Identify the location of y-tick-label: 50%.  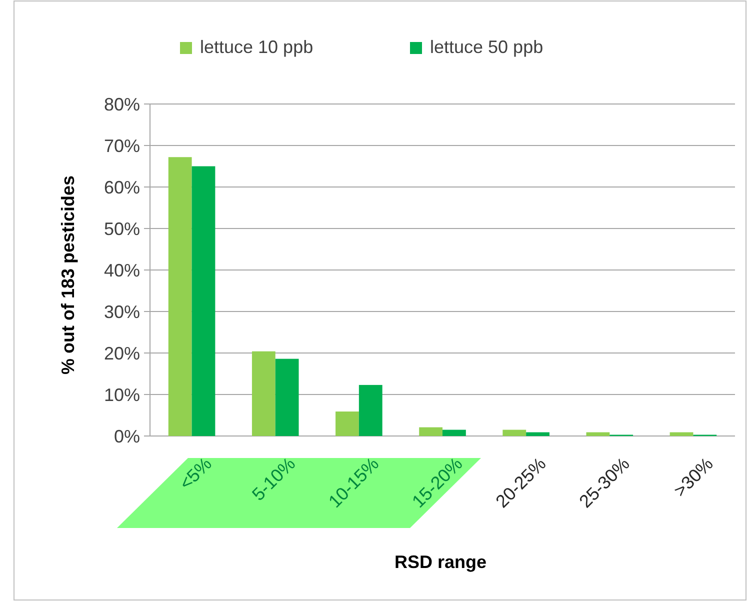
(122, 228).